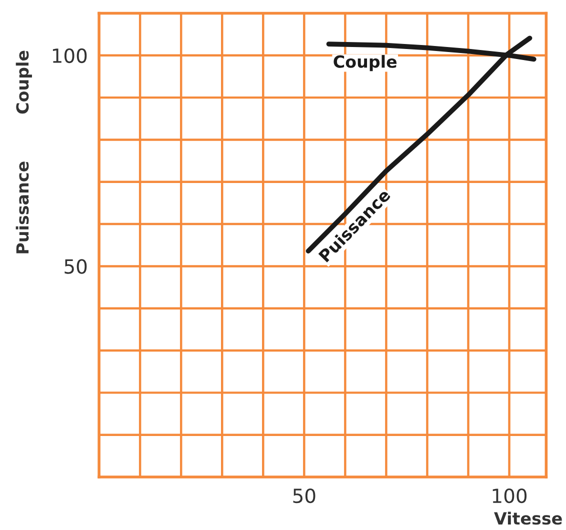 This screenshot has width=566, height=530. What do you see at coordinates (528, 518) in the screenshot?
I see `x-axis-title: Vitesse` at bounding box center [528, 518].